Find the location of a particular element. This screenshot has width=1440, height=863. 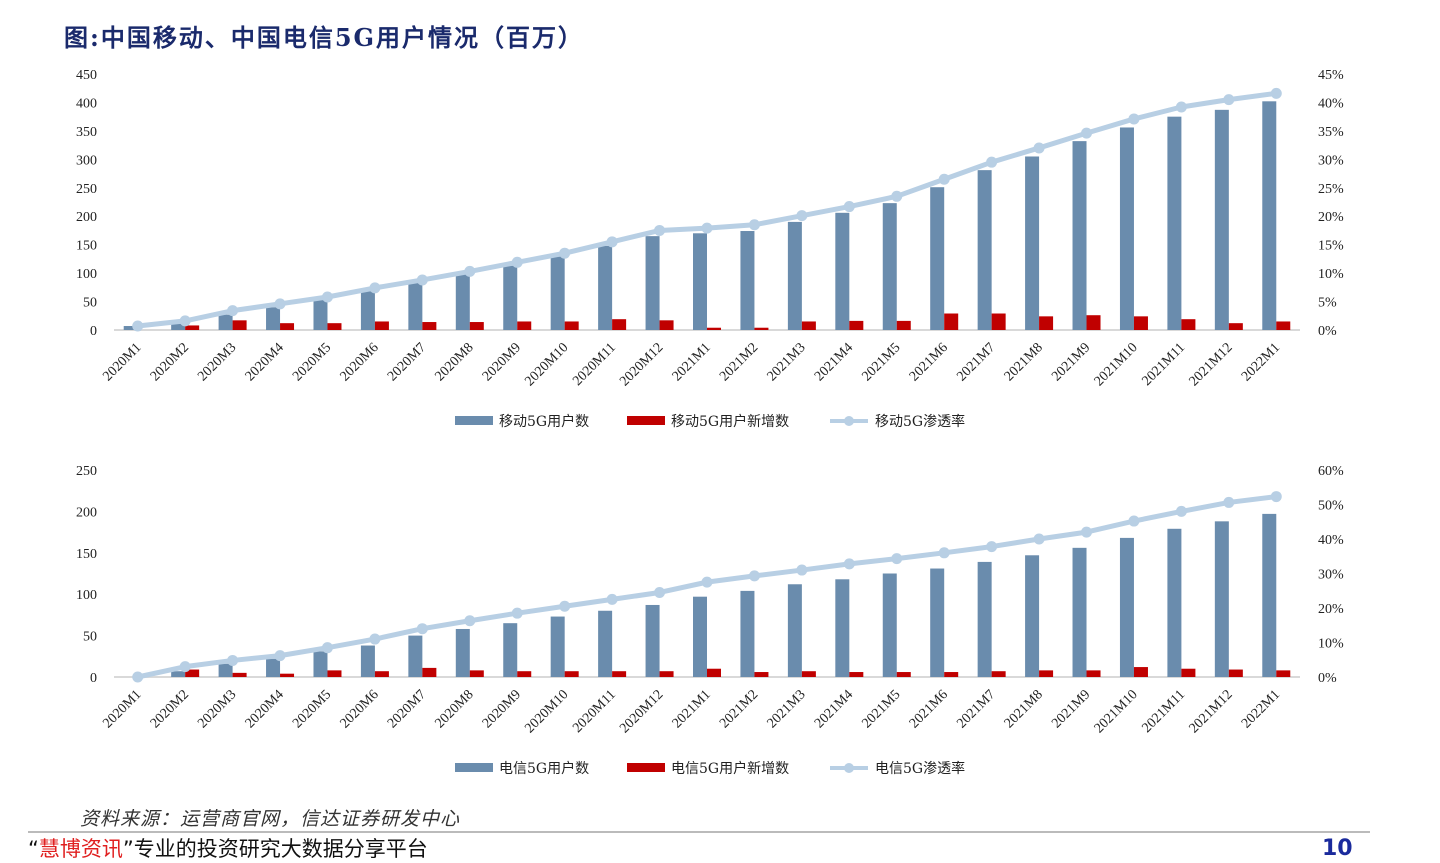

y-tick-label: 300 is located at coordinates (86, 160).